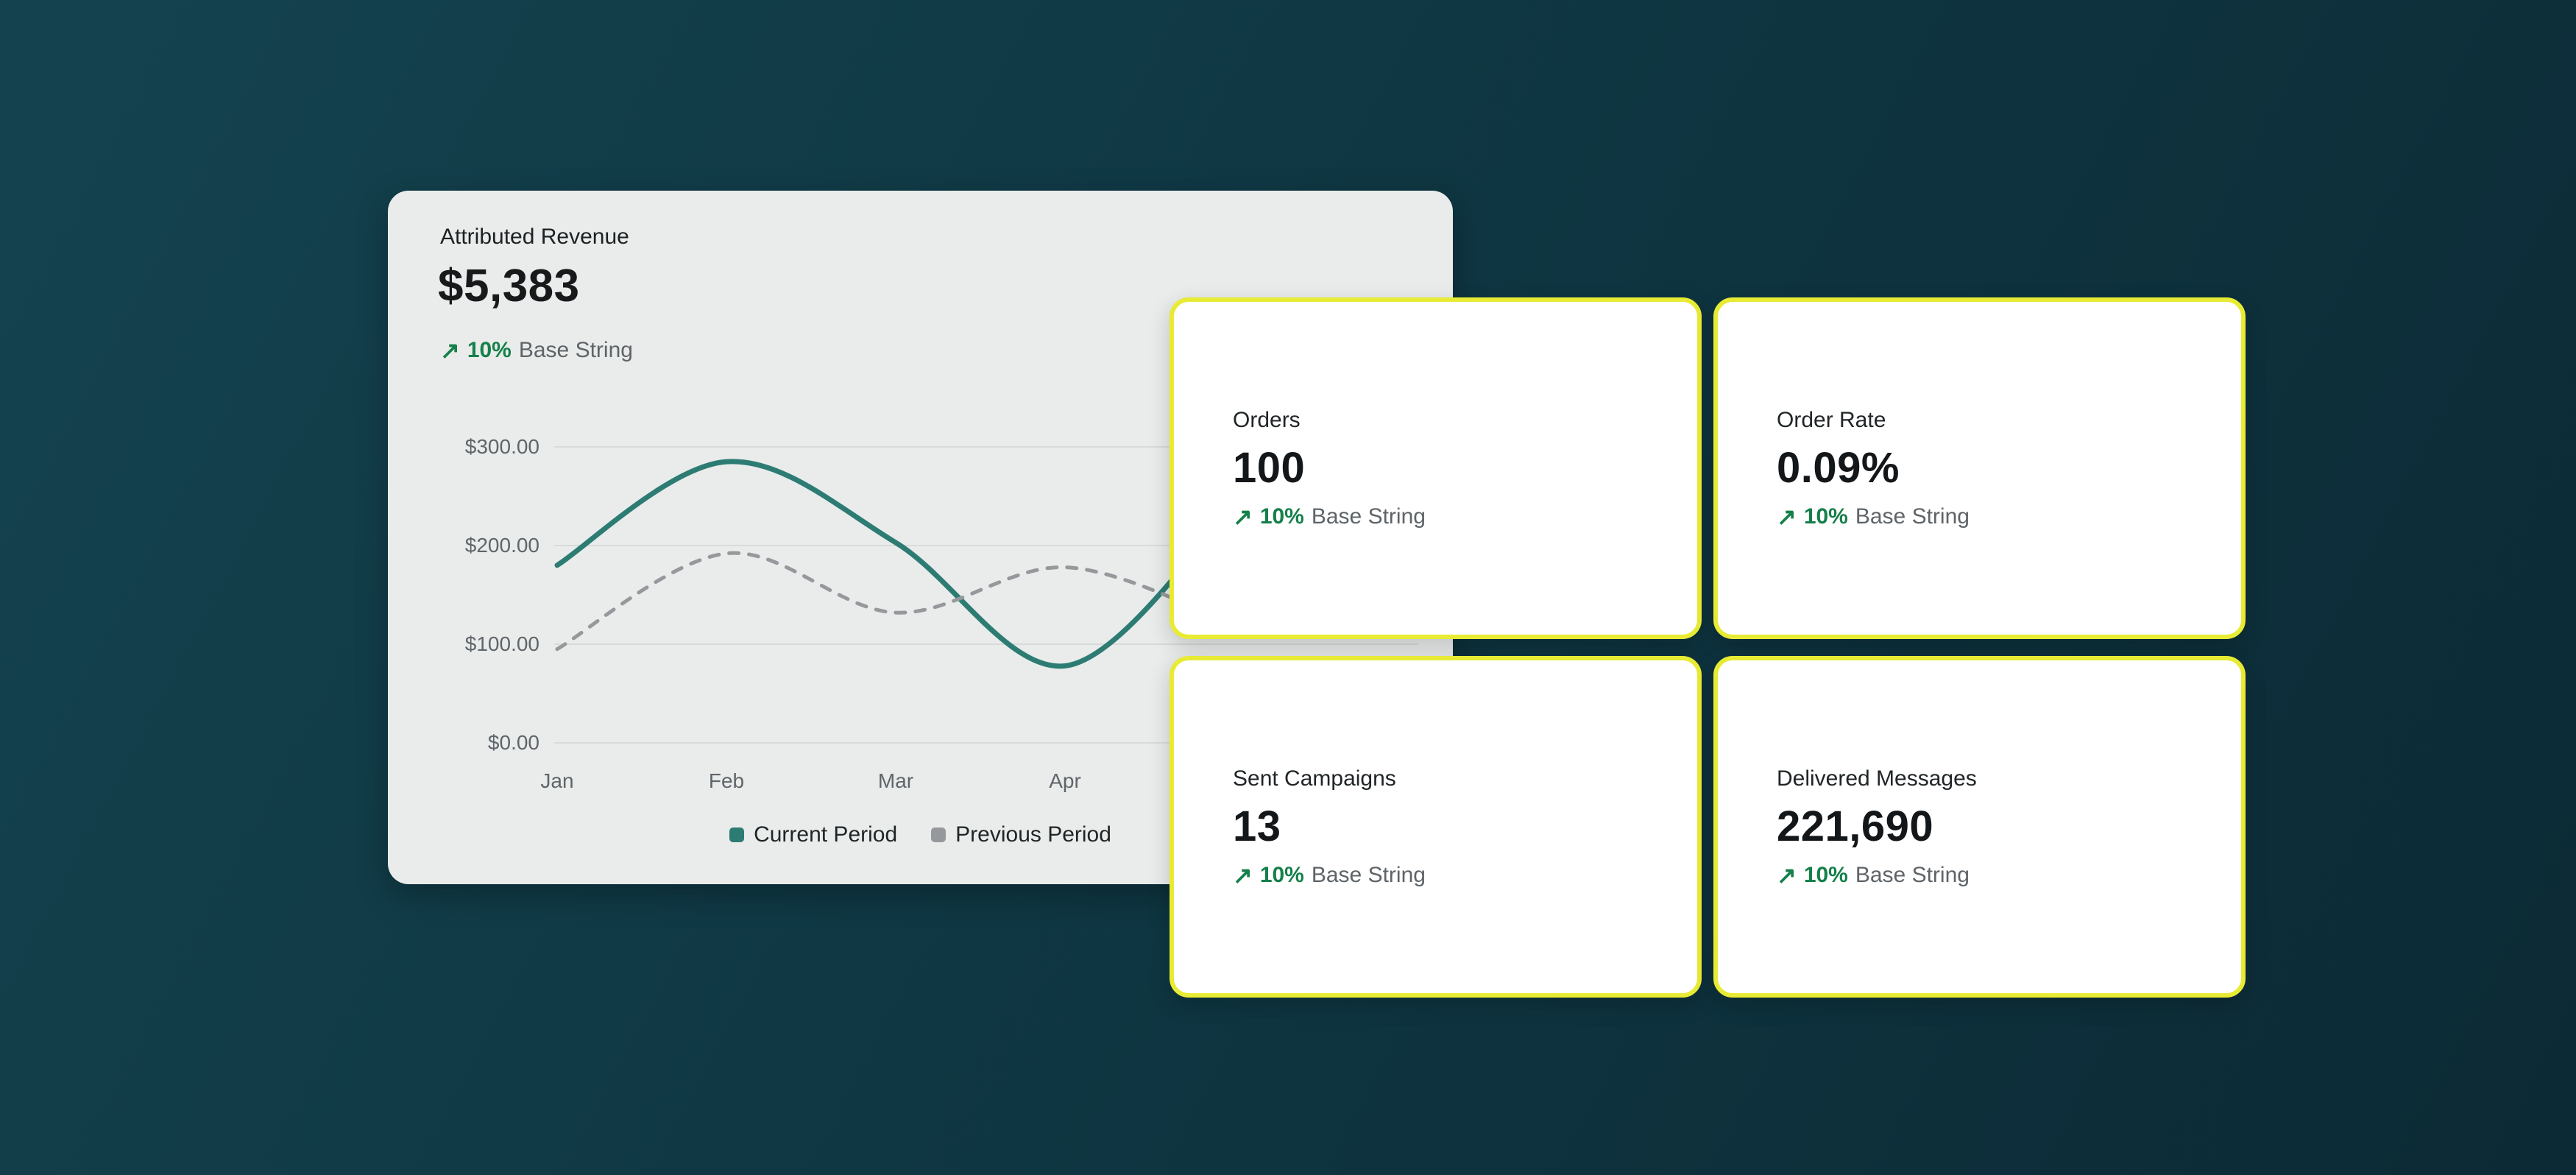 The height and width of the screenshot is (1175, 2576). What do you see at coordinates (1267, 419) in the screenshot?
I see `metric-label: Orders` at bounding box center [1267, 419].